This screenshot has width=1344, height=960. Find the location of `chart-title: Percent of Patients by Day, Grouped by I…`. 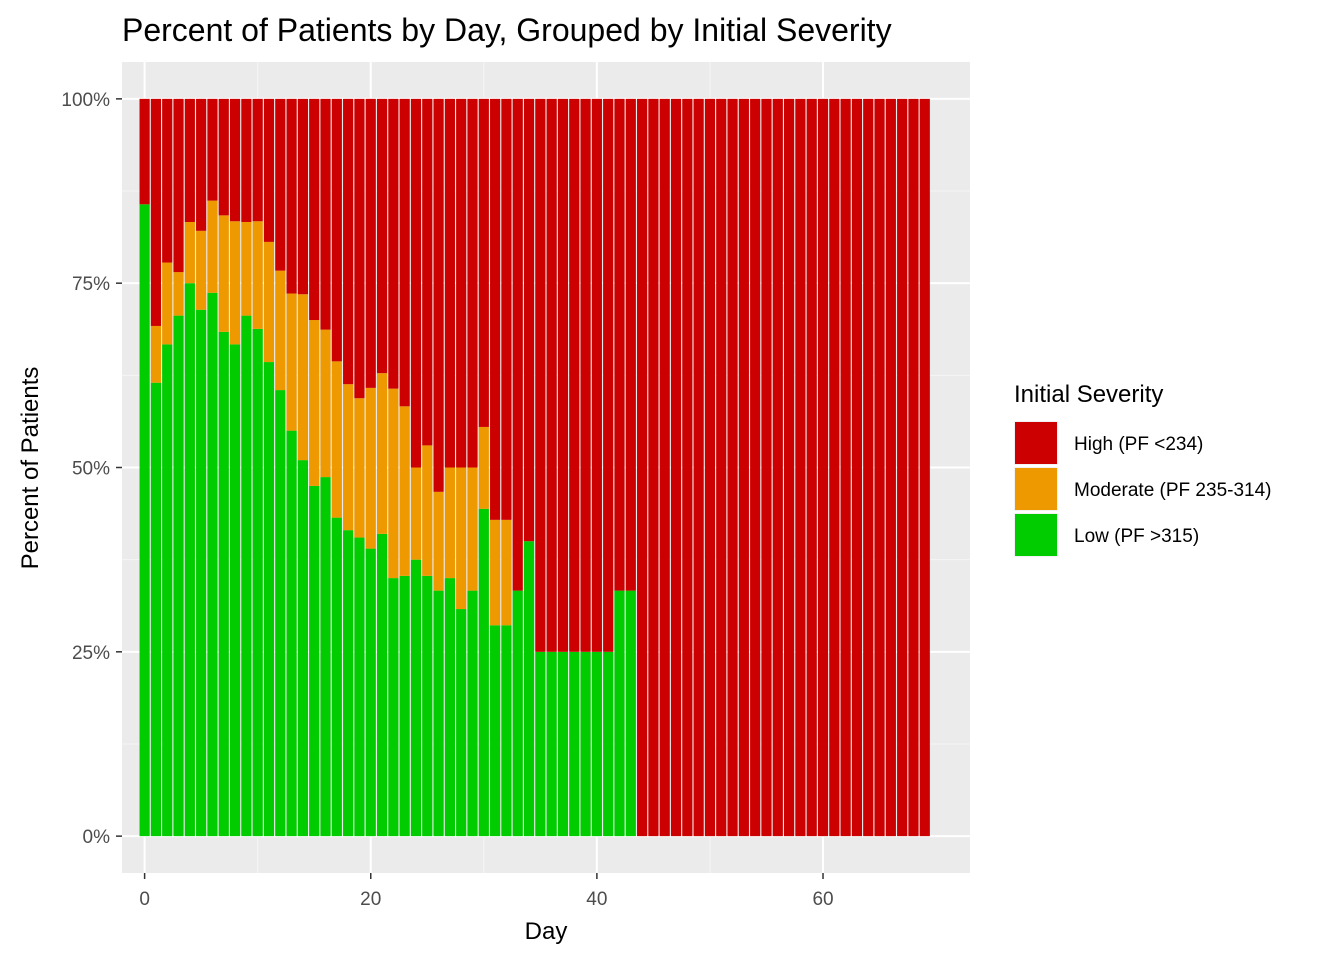

chart-title: Percent of Patients by Day, Grouped by I… is located at coordinates (507, 30).